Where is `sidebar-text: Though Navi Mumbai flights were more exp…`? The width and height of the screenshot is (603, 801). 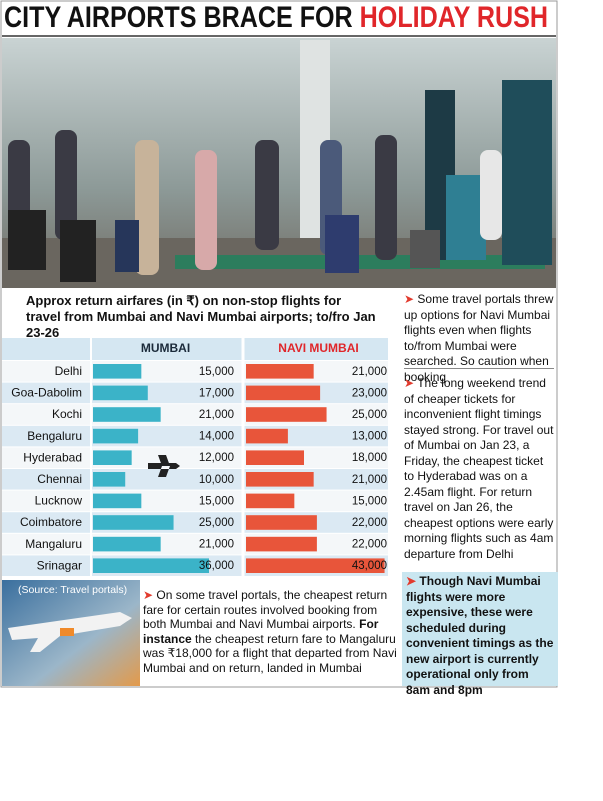
sidebar-text: Though Navi Mumbai flights were more exp… is located at coordinates (480, 635).